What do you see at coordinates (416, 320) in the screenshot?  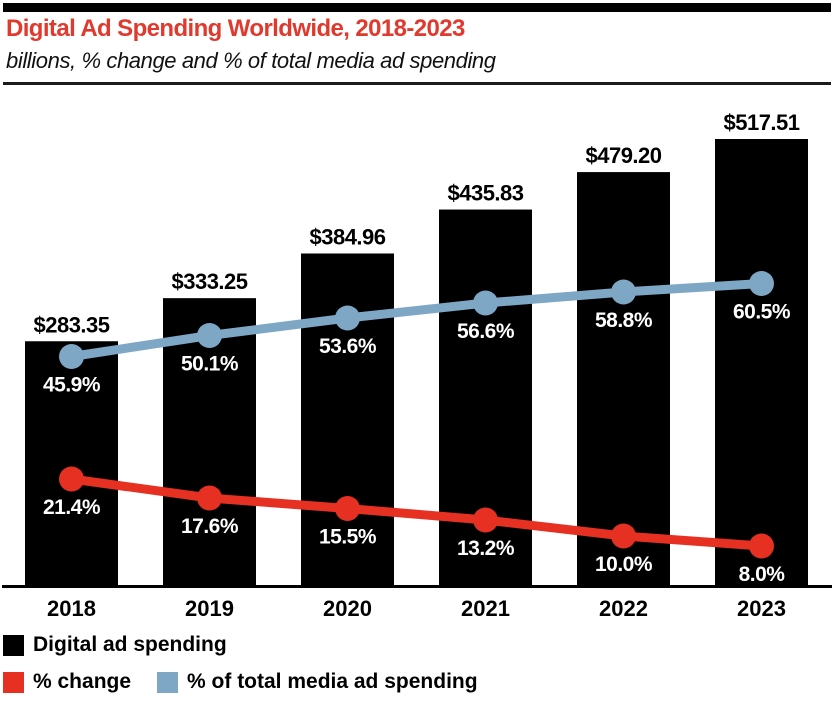 I see `share-line` at bounding box center [416, 320].